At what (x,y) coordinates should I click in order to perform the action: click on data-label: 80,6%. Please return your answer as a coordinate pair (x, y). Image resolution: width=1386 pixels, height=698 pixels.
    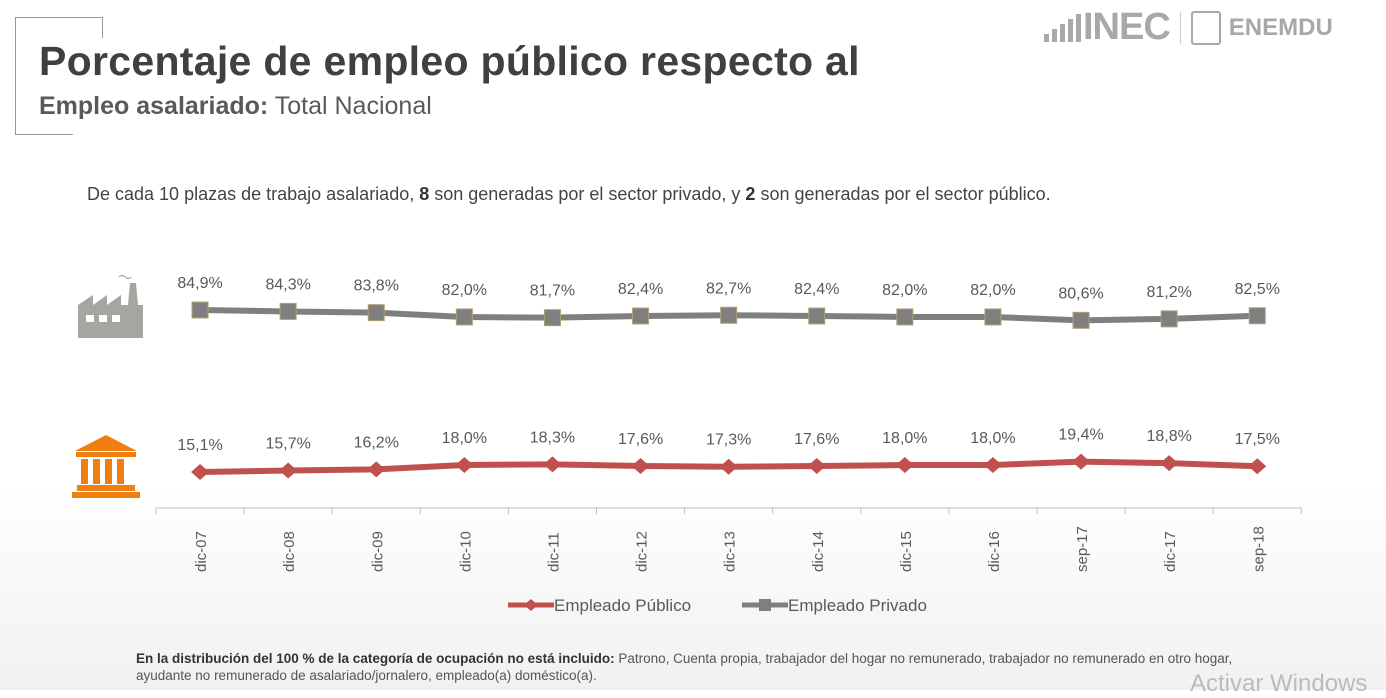
    Looking at the image, I should click on (1080, 293).